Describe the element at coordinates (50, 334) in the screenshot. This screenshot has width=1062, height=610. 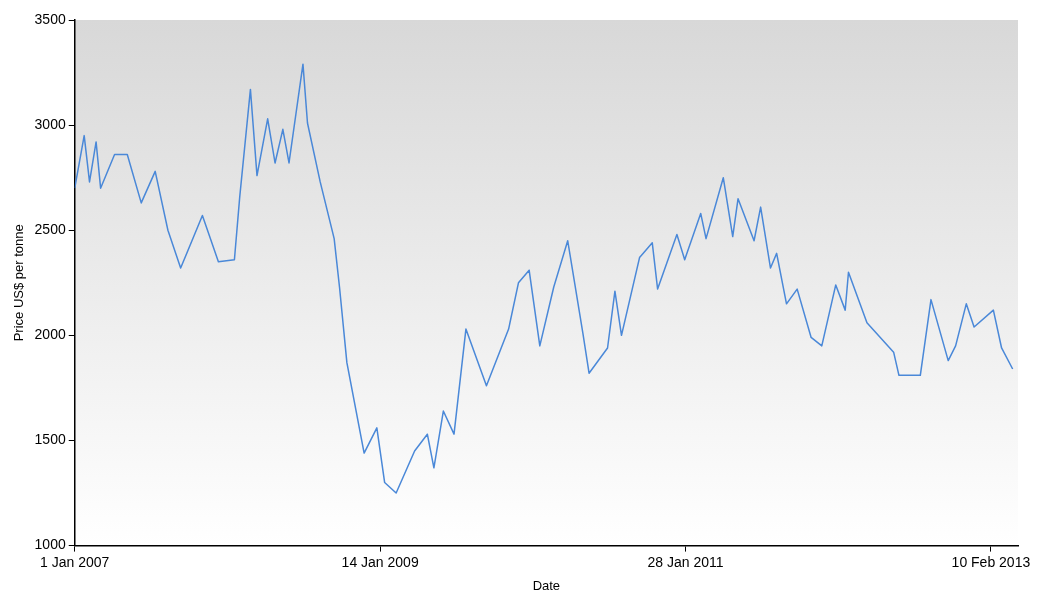
I see `y-tick-label: 2000` at that location.